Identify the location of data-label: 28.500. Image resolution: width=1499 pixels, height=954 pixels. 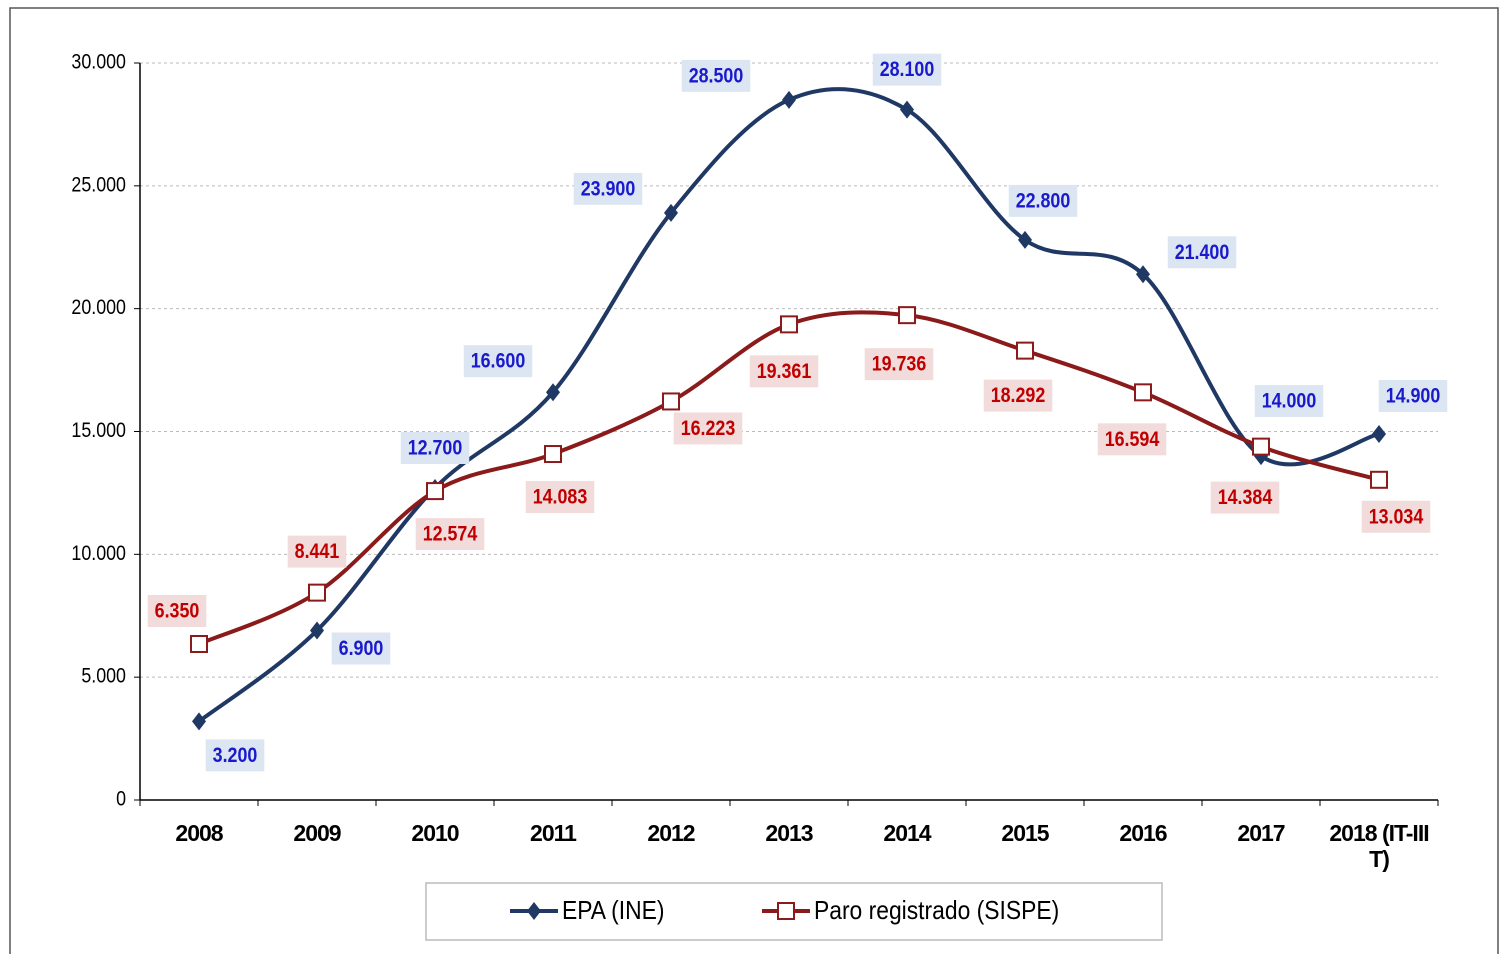
(716, 76).